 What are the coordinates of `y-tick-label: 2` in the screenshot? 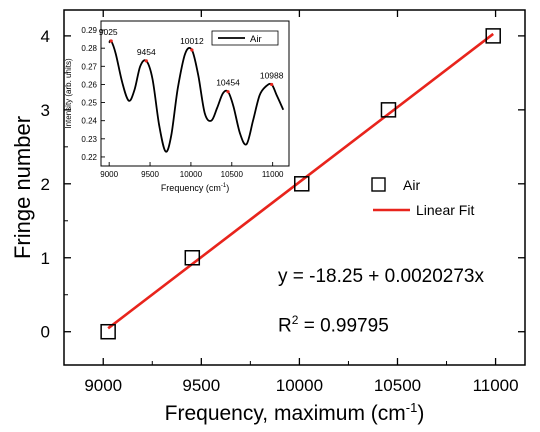 It's located at (45, 184).